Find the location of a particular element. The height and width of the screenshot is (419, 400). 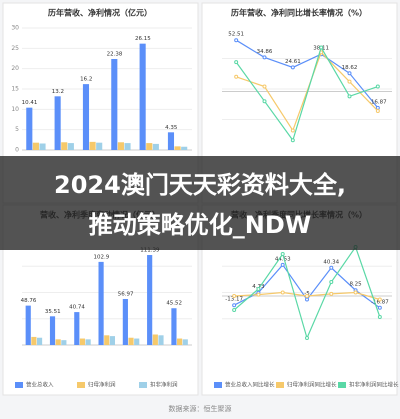

data-label: 56.97 is located at coordinates (126, 294).